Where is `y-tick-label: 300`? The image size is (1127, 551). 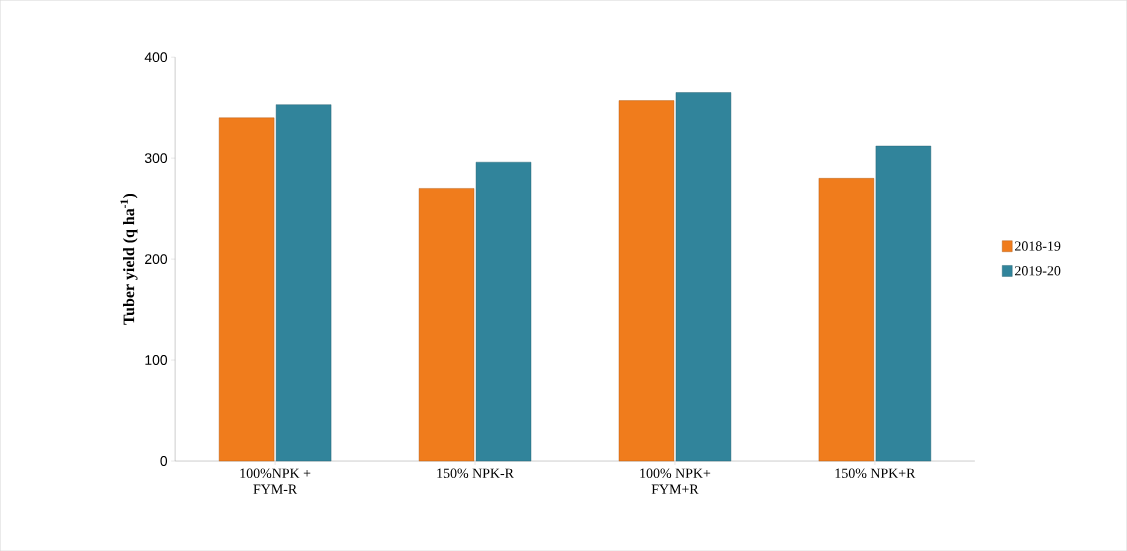 y-tick-label: 300 is located at coordinates (156, 158).